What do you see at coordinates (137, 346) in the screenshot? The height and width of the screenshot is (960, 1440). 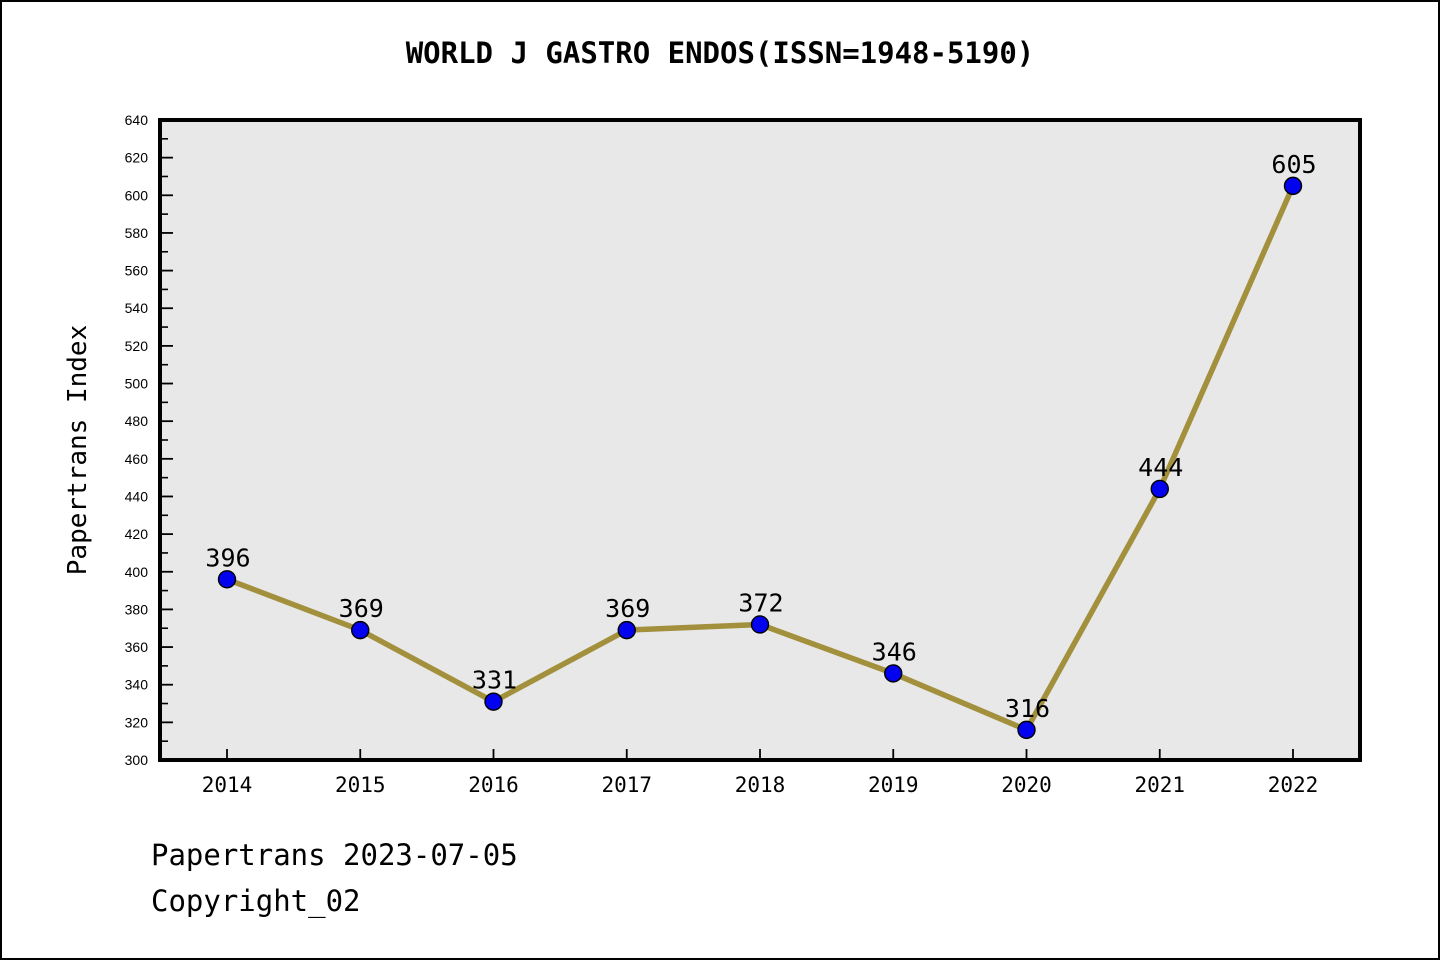 I see `y-tick-label: 520` at bounding box center [137, 346].